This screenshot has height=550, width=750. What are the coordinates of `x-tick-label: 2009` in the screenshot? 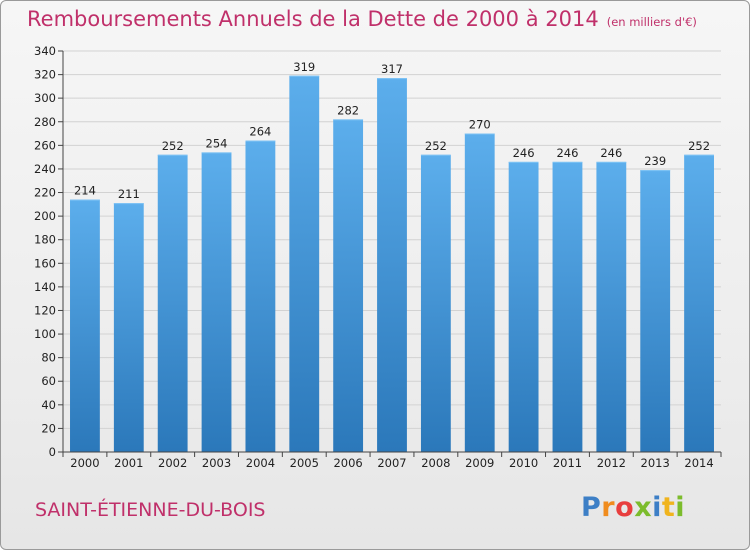 It's located at (479, 463).